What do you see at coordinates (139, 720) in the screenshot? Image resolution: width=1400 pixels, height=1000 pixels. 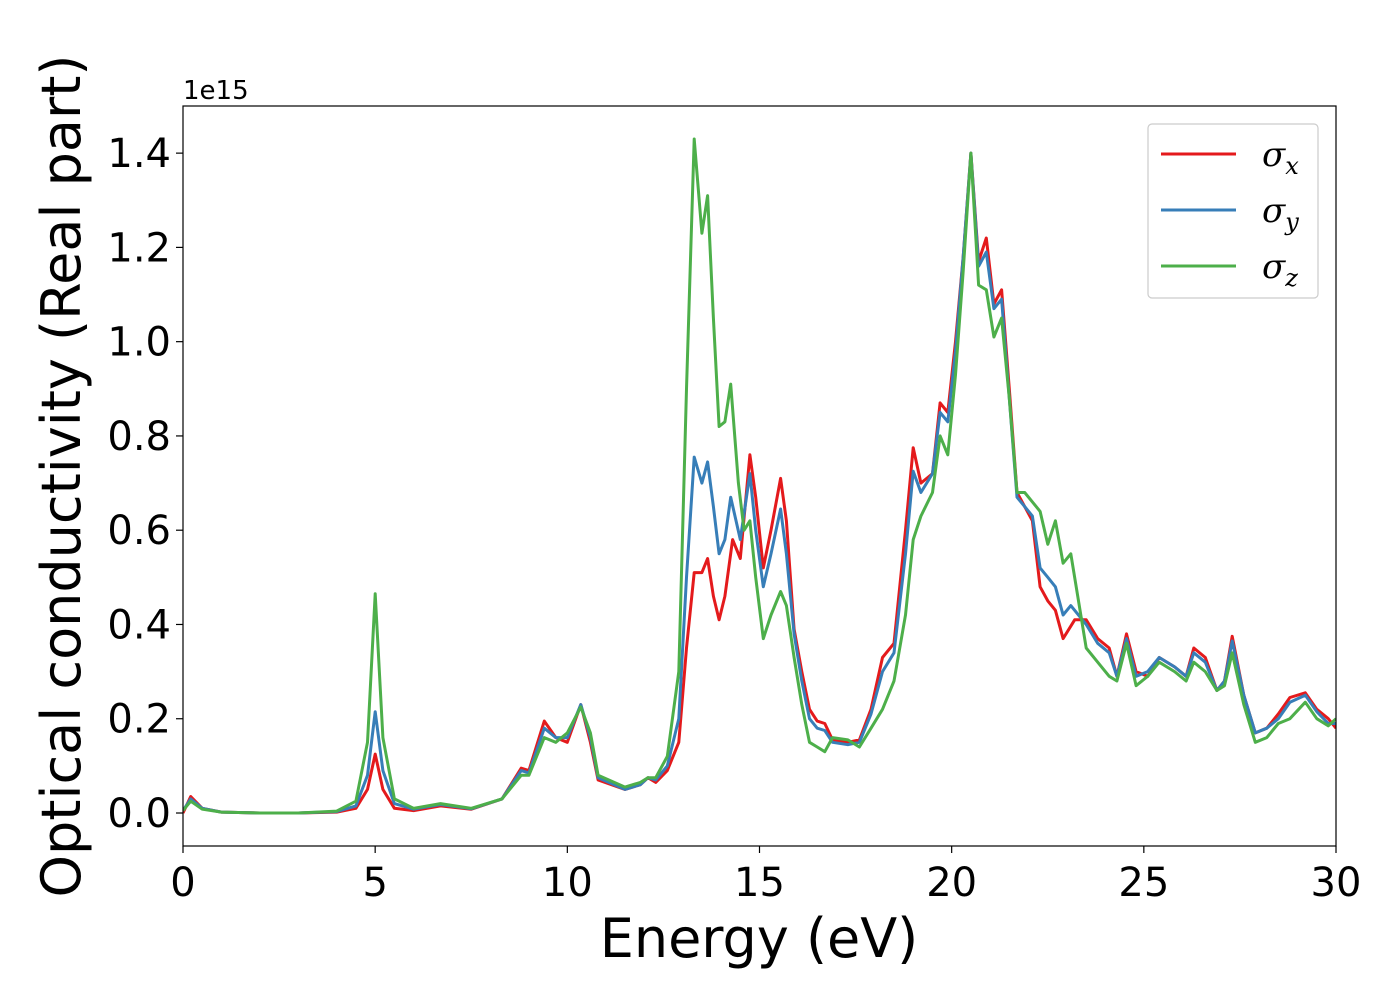 I see `y-tick-label: 0.2` at bounding box center [139, 720].